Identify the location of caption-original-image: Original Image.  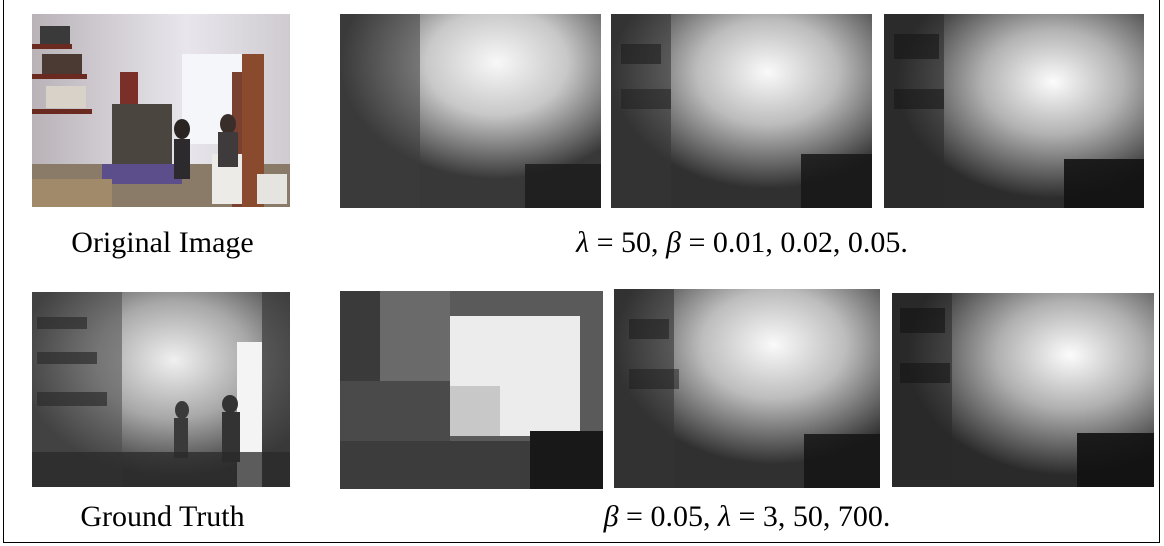
(162, 242).